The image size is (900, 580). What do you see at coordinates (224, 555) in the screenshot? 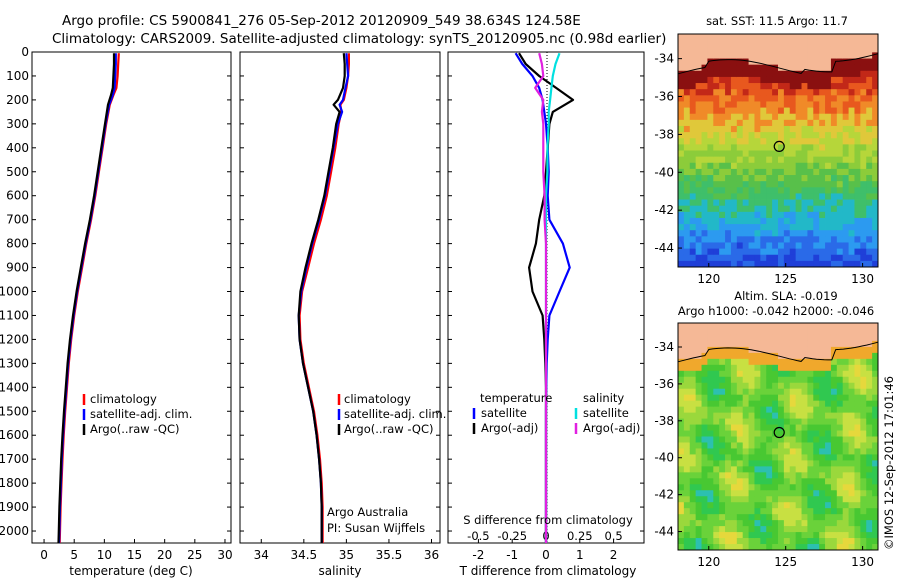
I see `x-tick-label: 30` at bounding box center [224, 555].